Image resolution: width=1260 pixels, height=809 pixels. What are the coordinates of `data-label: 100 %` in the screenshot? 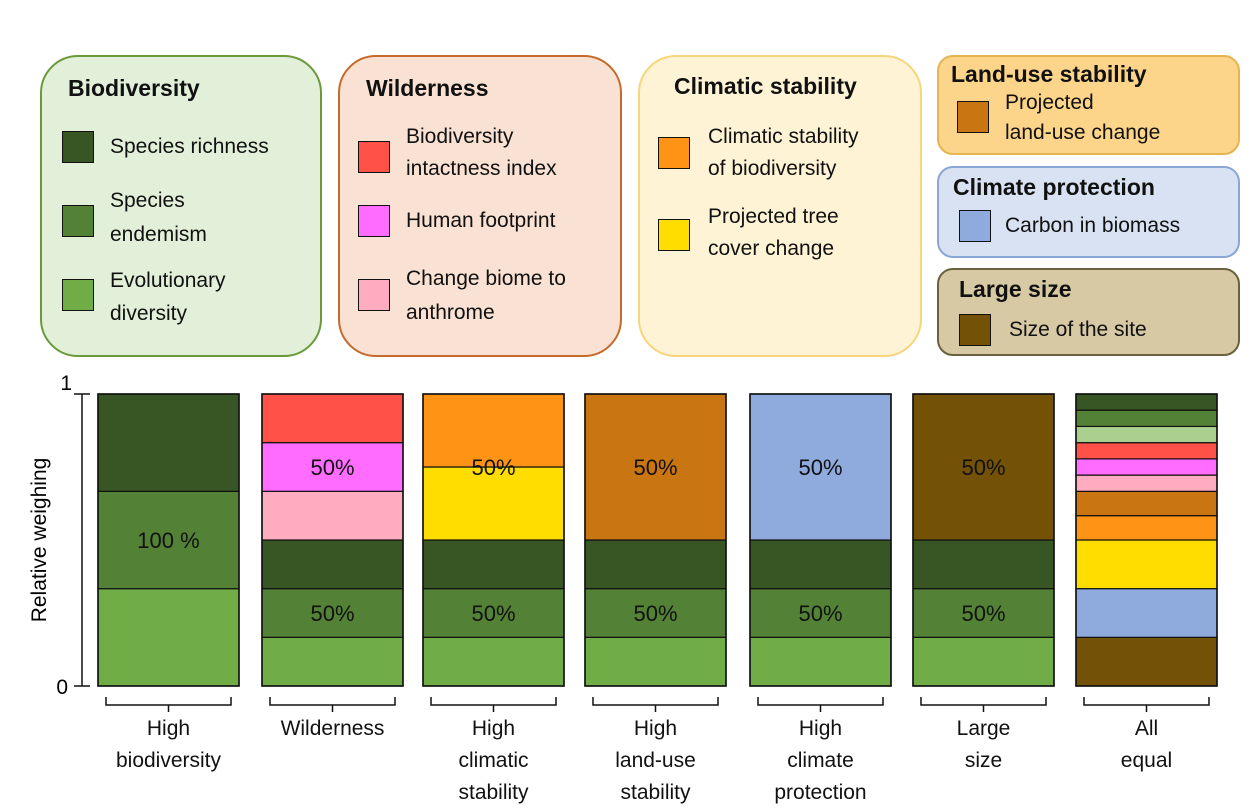 It's located at (168, 540).